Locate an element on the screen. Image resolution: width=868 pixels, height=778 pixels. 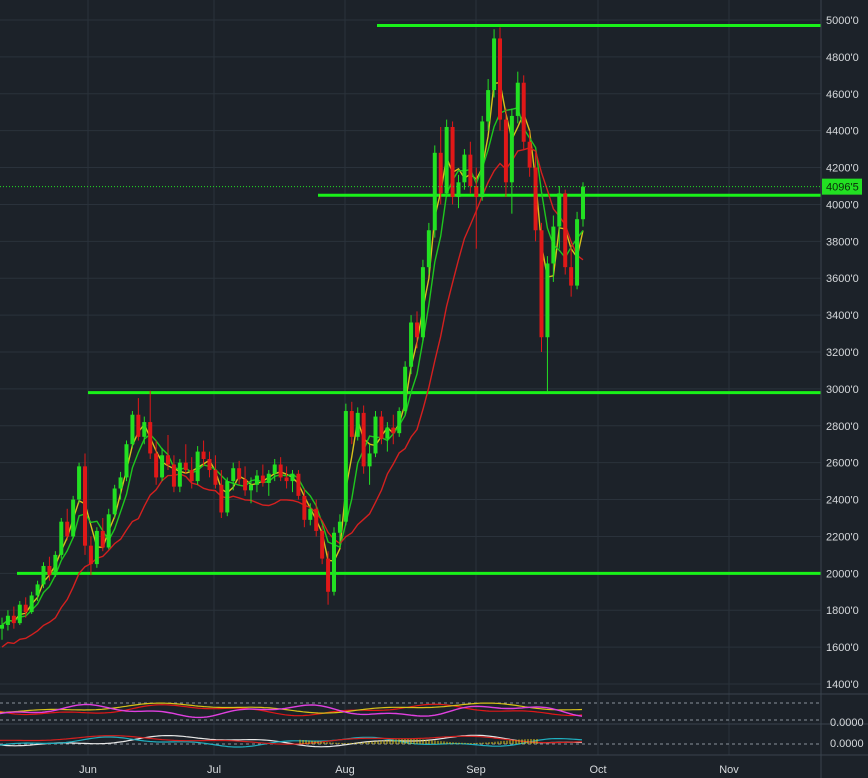
last-price-badge is located at coordinates (842, 186).